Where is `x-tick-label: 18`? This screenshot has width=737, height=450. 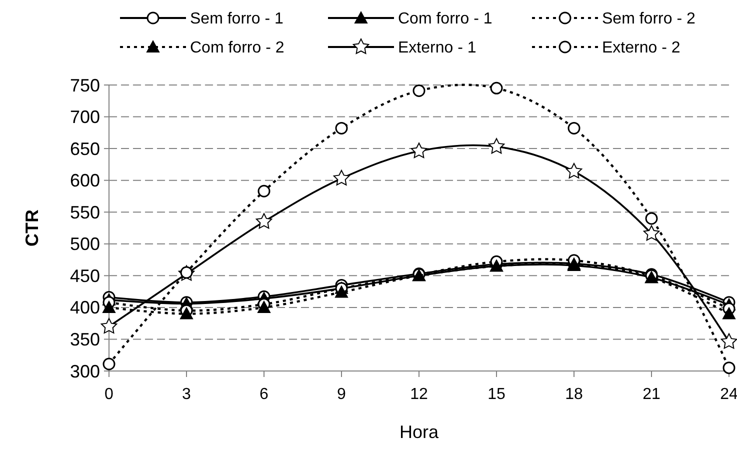 x-tick-label: 18 is located at coordinates (574, 394).